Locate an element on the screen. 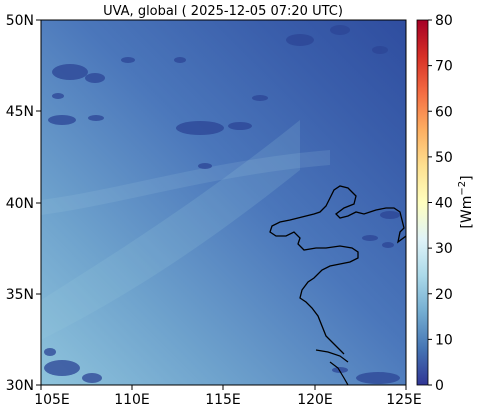 Image resolution: width=480 pixels, height=412 pixels. colorbar-ticks: 0 10 20 30 40 50 60 70 80 is located at coordinates (440, 203).